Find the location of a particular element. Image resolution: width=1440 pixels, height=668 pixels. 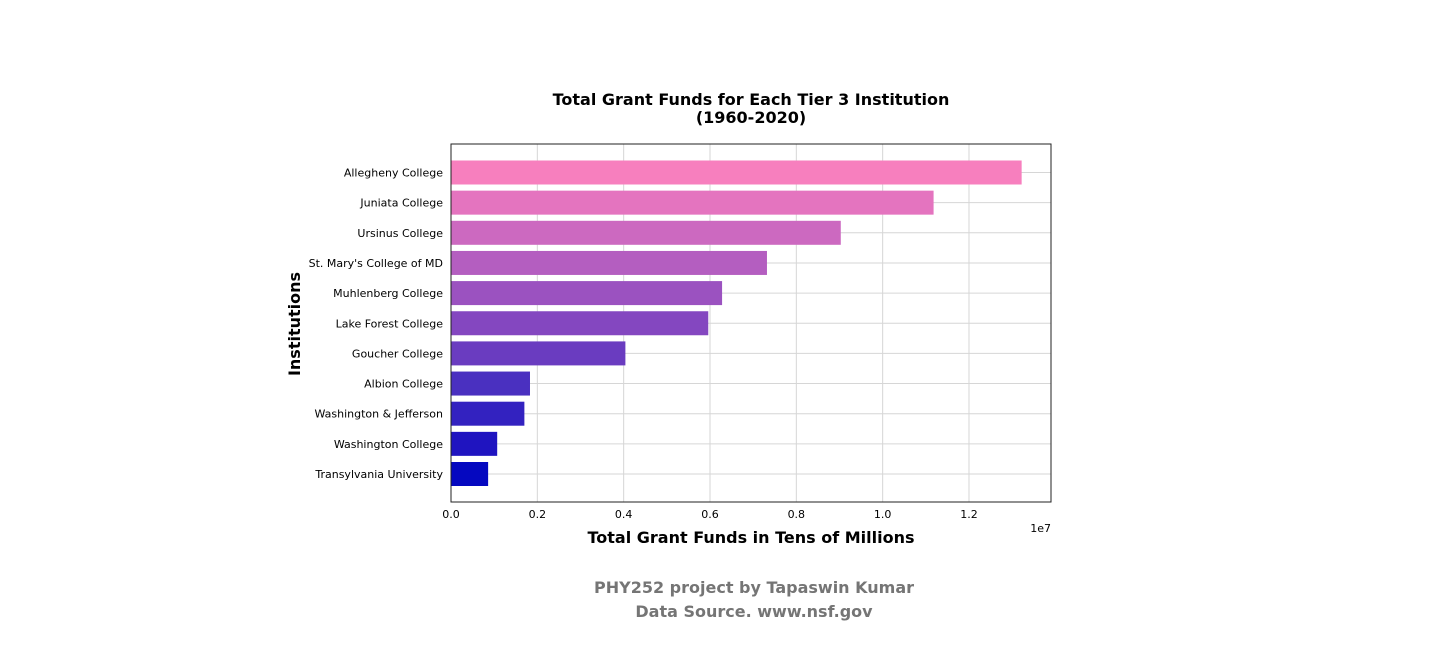

y-tick-label: Washington & Jefferson is located at coordinates (378, 414).